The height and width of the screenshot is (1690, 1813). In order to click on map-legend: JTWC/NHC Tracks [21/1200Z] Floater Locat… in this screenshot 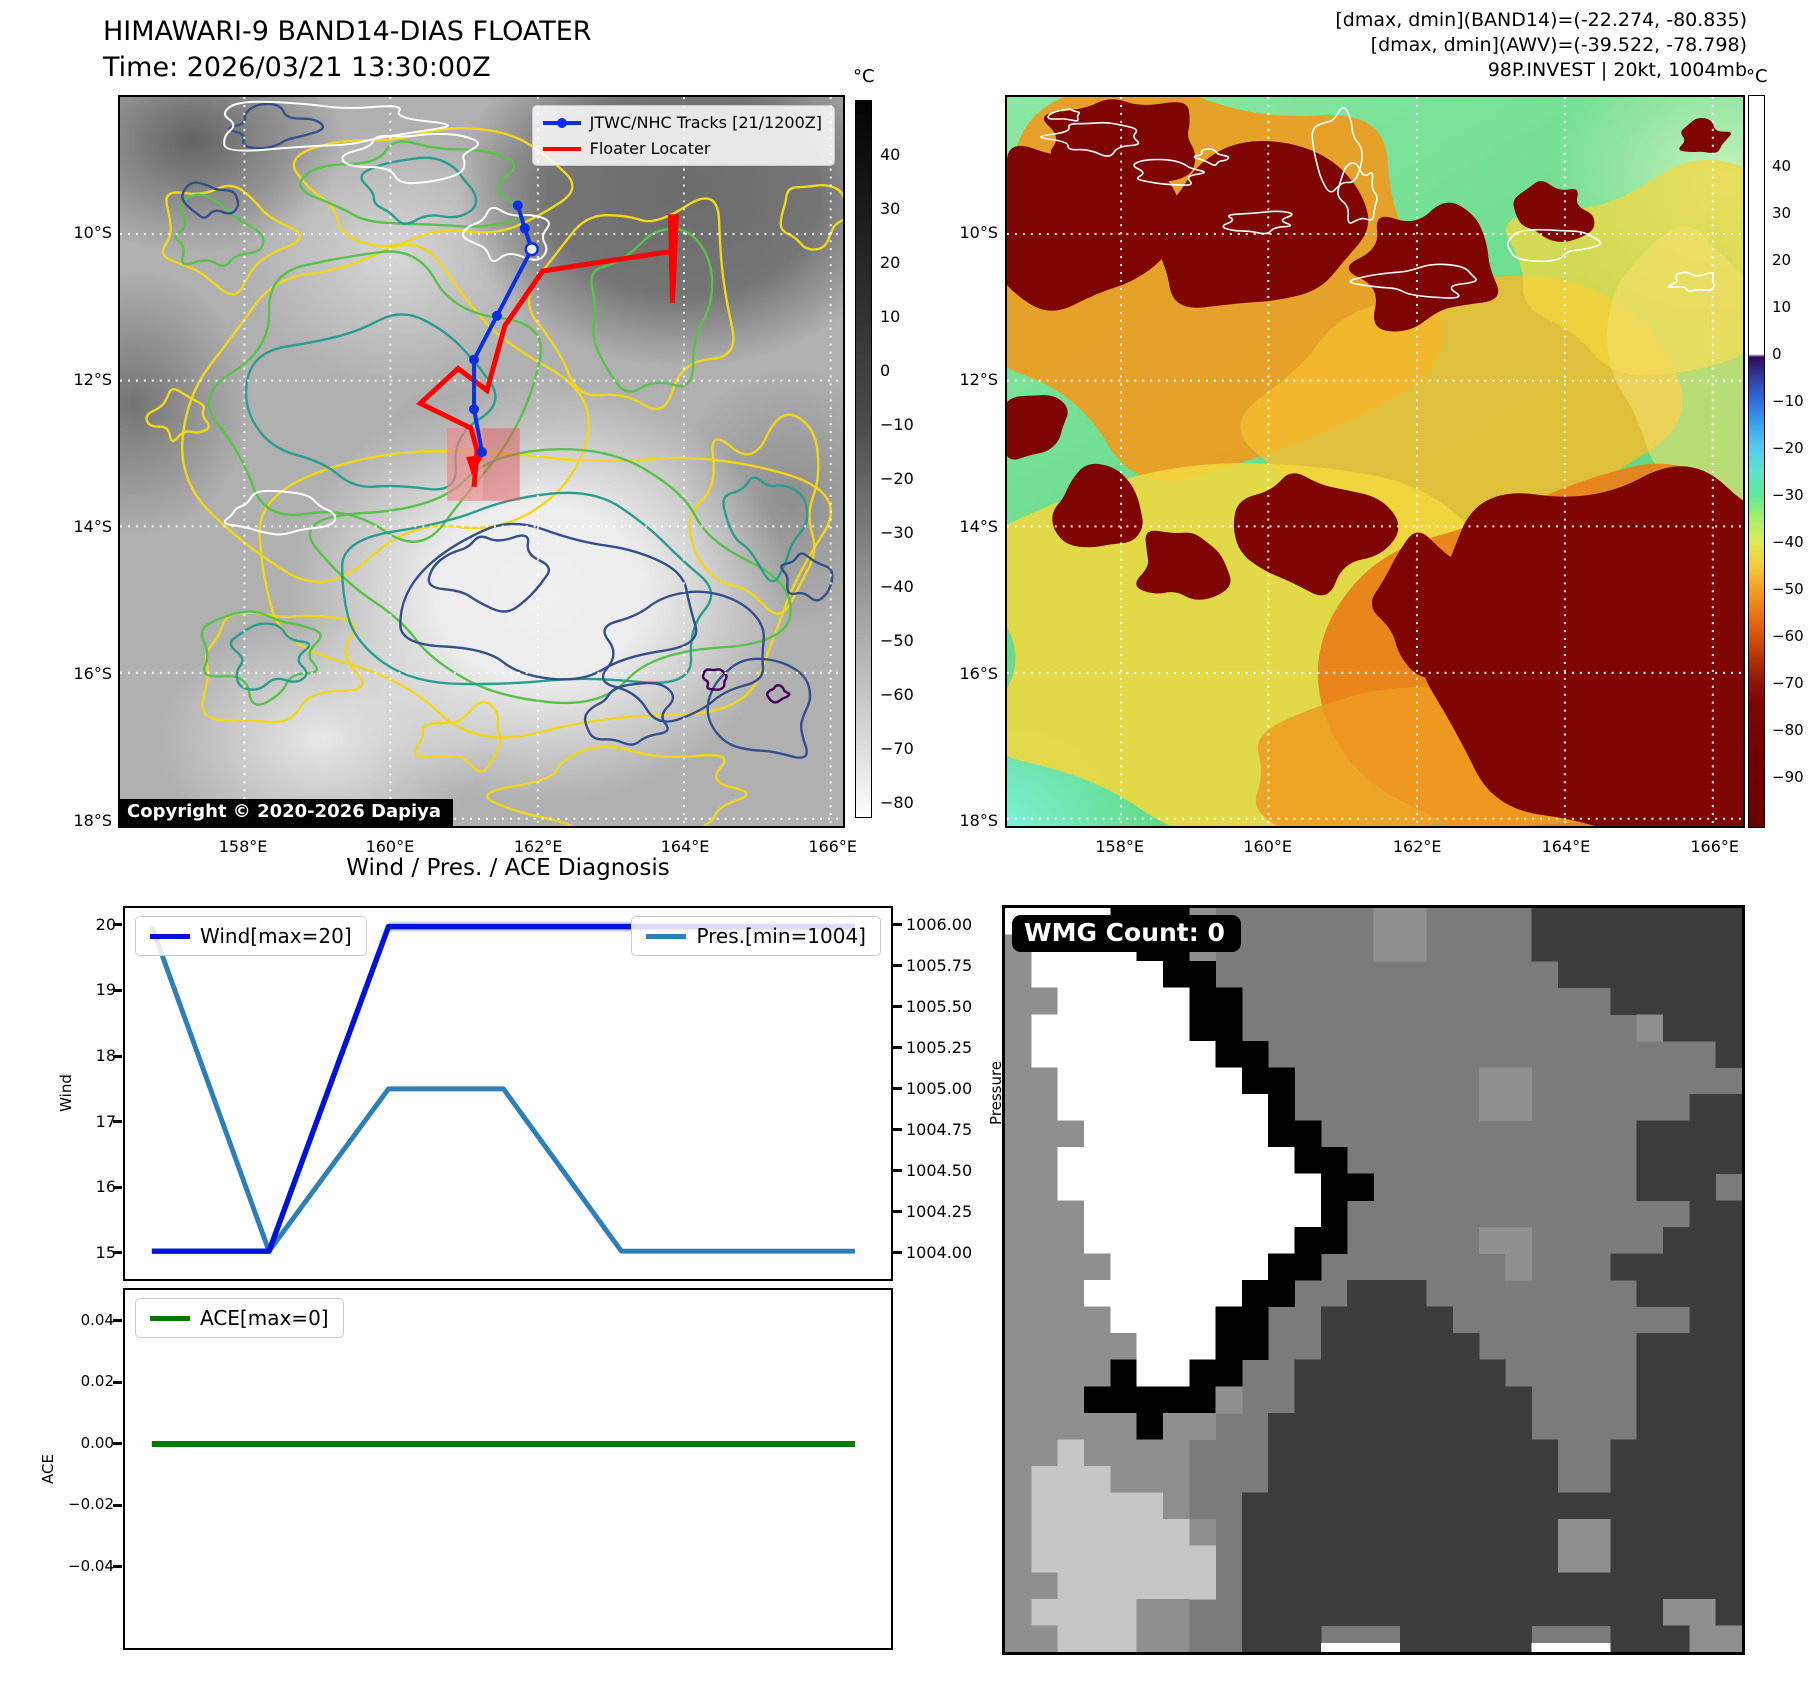, I will do `click(683, 135)`.